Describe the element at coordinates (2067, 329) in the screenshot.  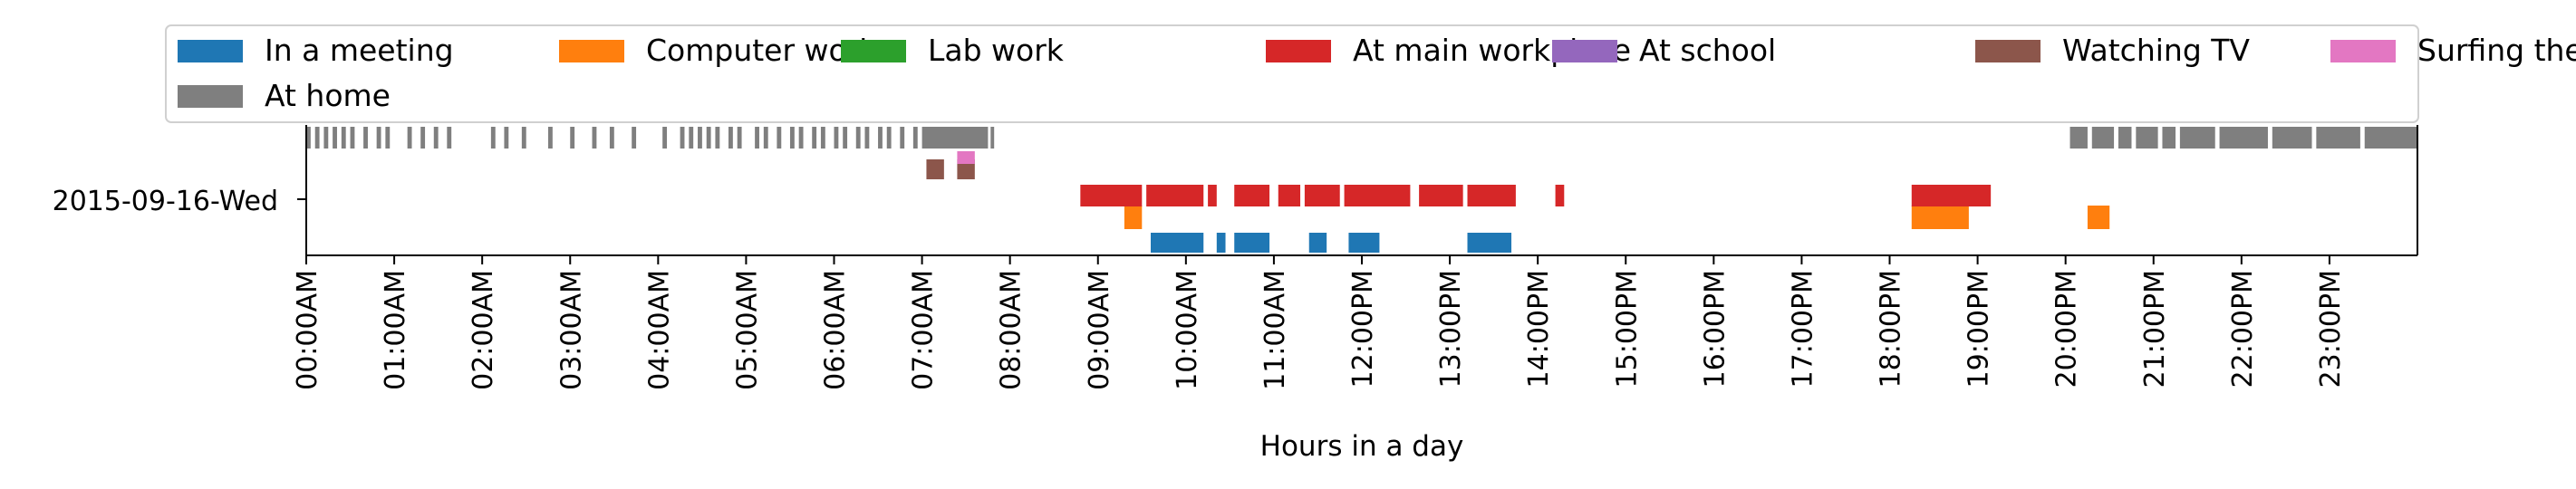
I see `x-tick-label: 20:00PM` at that location.